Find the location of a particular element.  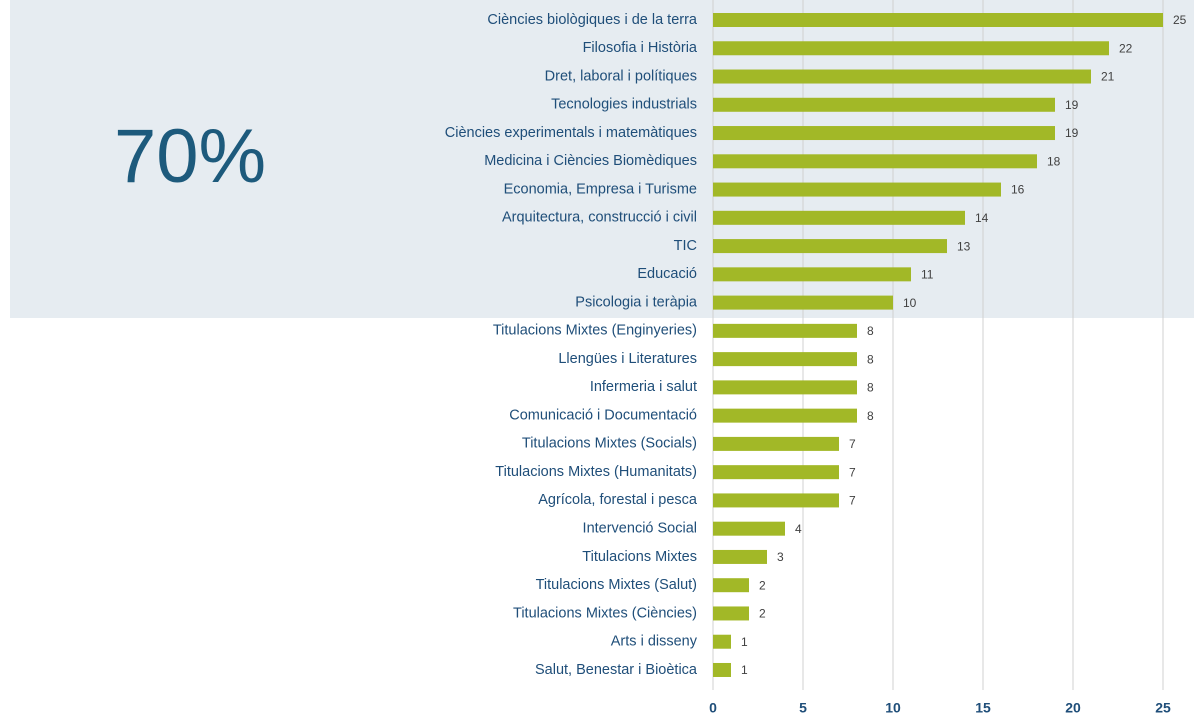

annotation: 70% is located at coordinates (190, 156).